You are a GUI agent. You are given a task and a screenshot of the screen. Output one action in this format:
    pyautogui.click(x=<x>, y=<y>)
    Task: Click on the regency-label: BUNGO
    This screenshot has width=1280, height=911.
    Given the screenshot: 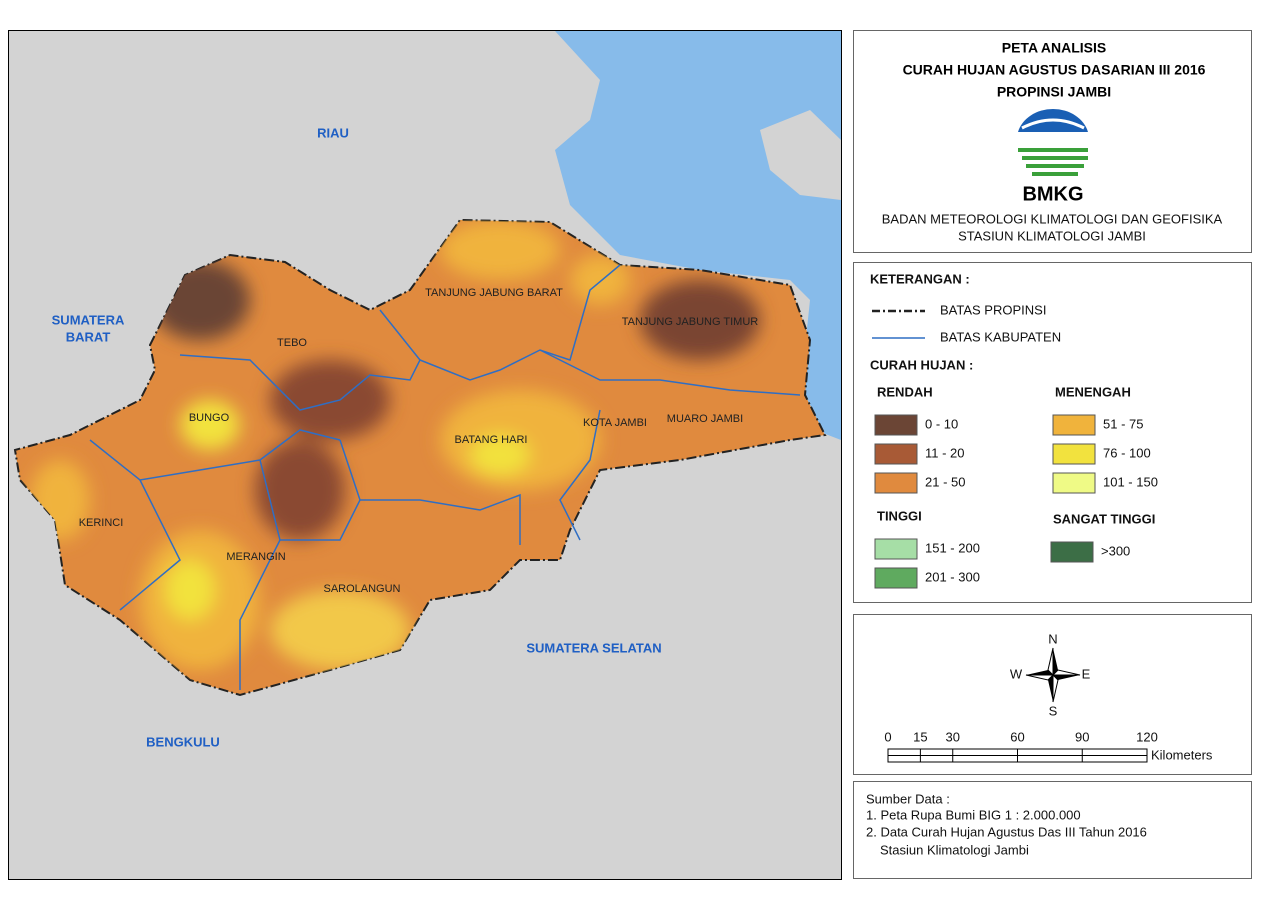 What is the action you would take?
    pyautogui.click(x=209, y=418)
    